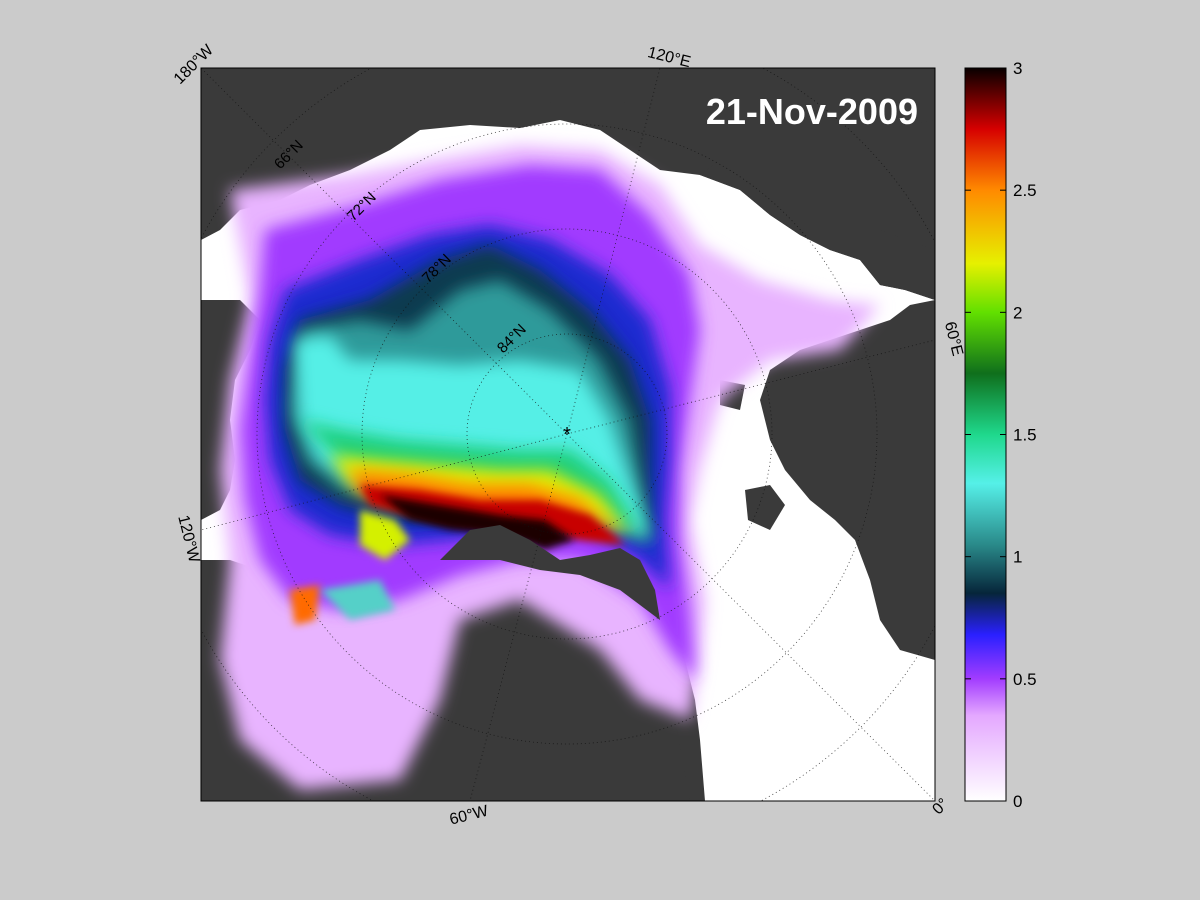 This screenshot has height=900, width=1200. What do you see at coordinates (1017, 557) in the screenshot?
I see `colorbar-tick-label: 1` at bounding box center [1017, 557].